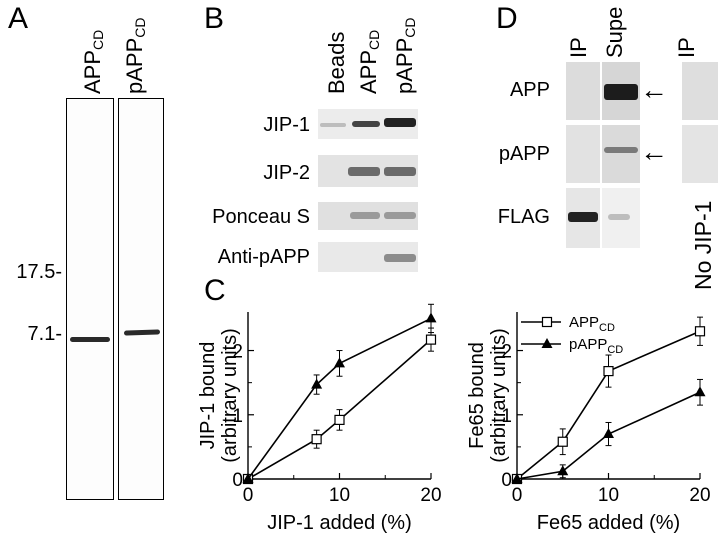 The height and width of the screenshot is (539, 720). I want to click on gel-lane-papp, so click(141, 299).